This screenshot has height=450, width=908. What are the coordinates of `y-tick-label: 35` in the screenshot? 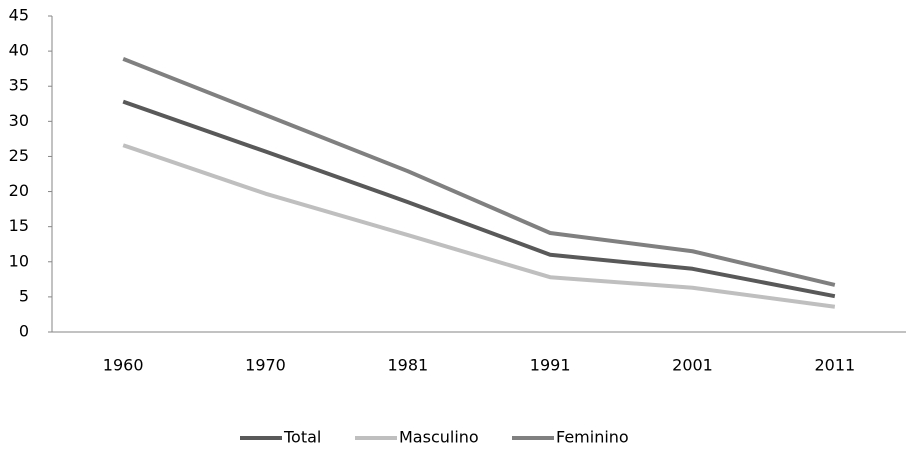 It's located at (19, 85).